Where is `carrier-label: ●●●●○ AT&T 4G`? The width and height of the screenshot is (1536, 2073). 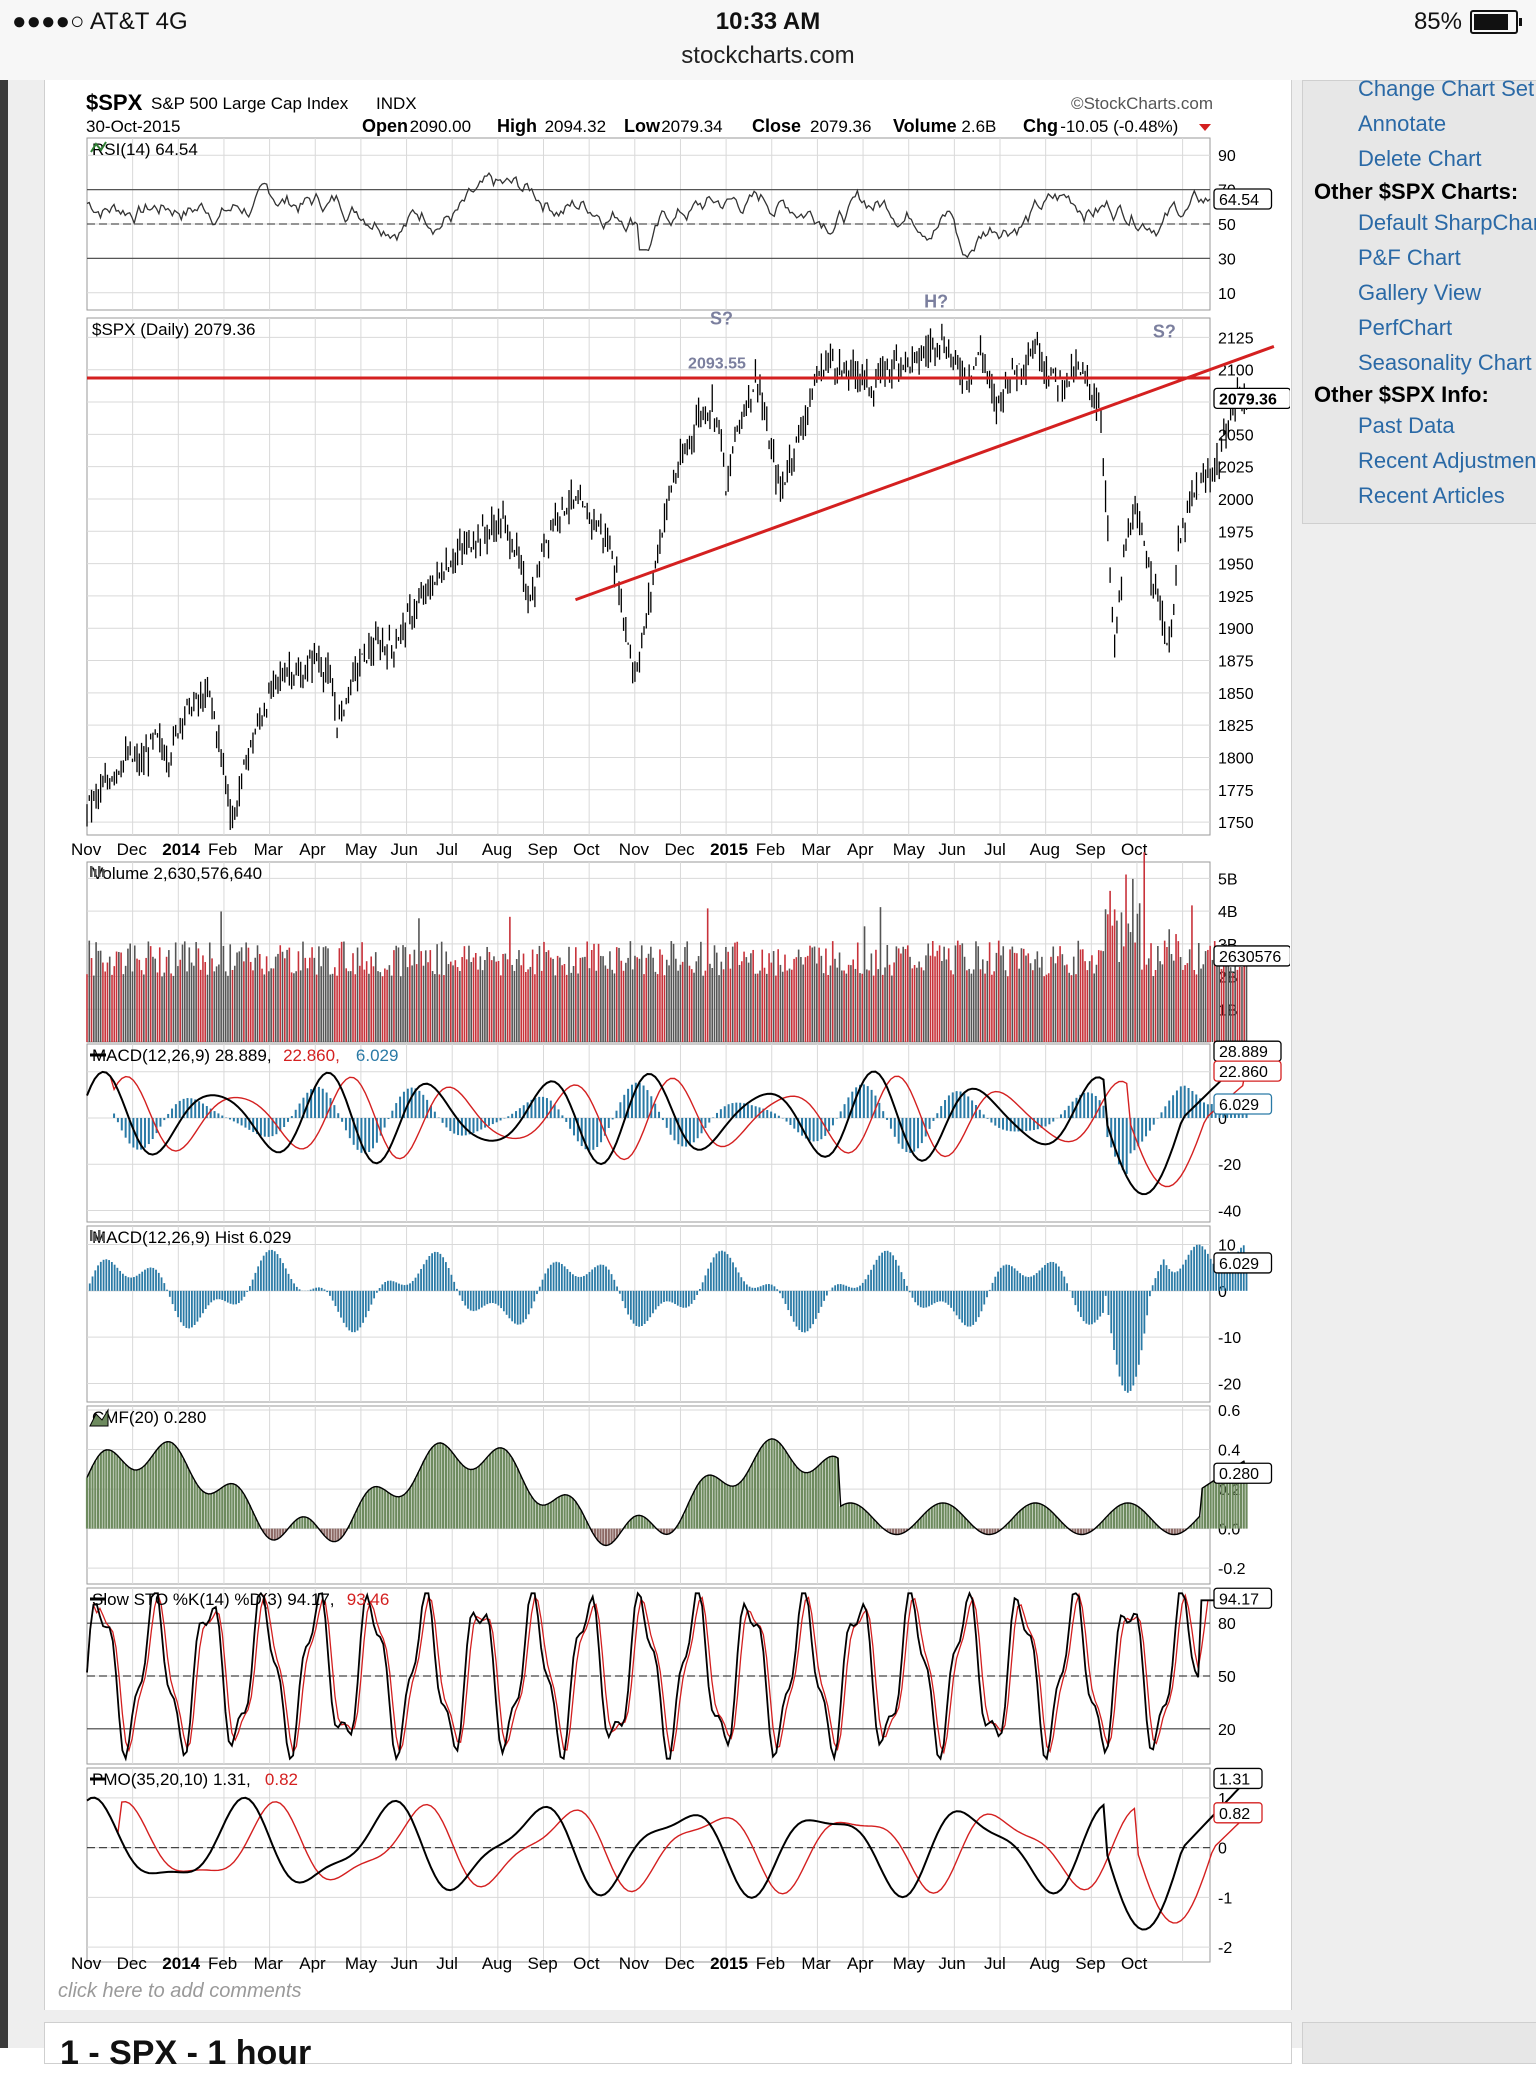
carrier-label: ●●●●○ AT&T 4G is located at coordinates (100, 21).